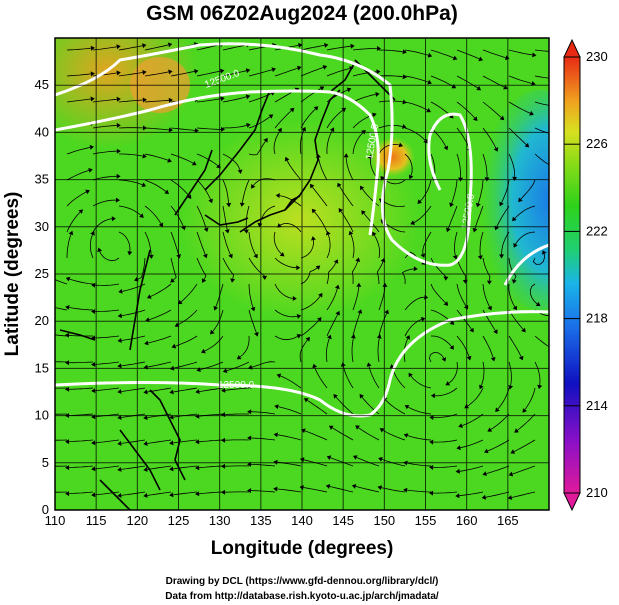 Image resolution: width=619 pixels, height=605 pixels. What do you see at coordinates (42, 297) in the screenshot?
I see `y-tick-labels: 0 5 10 15 20 25 30 35 40 45` at bounding box center [42, 297].